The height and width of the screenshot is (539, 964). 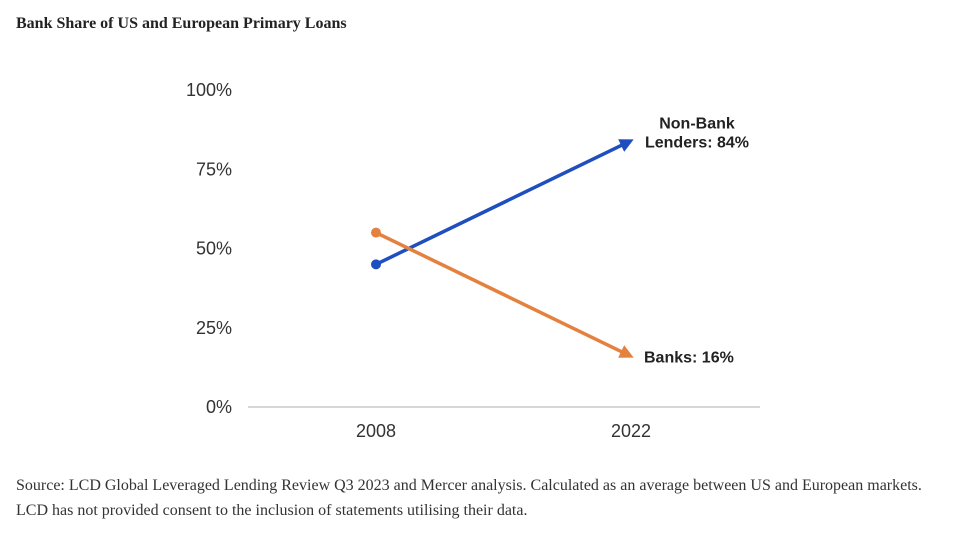 I want to click on series-end-label: Banks: 16%, so click(x=689, y=357).